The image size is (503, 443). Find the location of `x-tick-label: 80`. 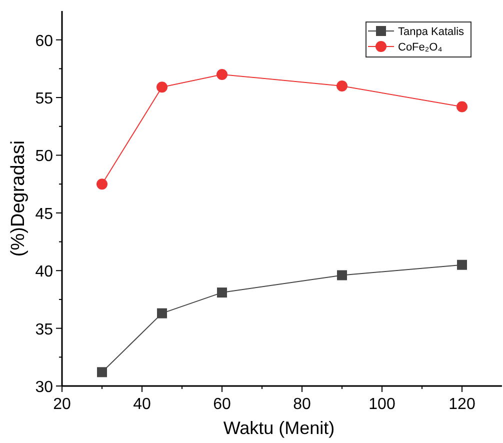

x-tick-label: 80 is located at coordinates (302, 404).